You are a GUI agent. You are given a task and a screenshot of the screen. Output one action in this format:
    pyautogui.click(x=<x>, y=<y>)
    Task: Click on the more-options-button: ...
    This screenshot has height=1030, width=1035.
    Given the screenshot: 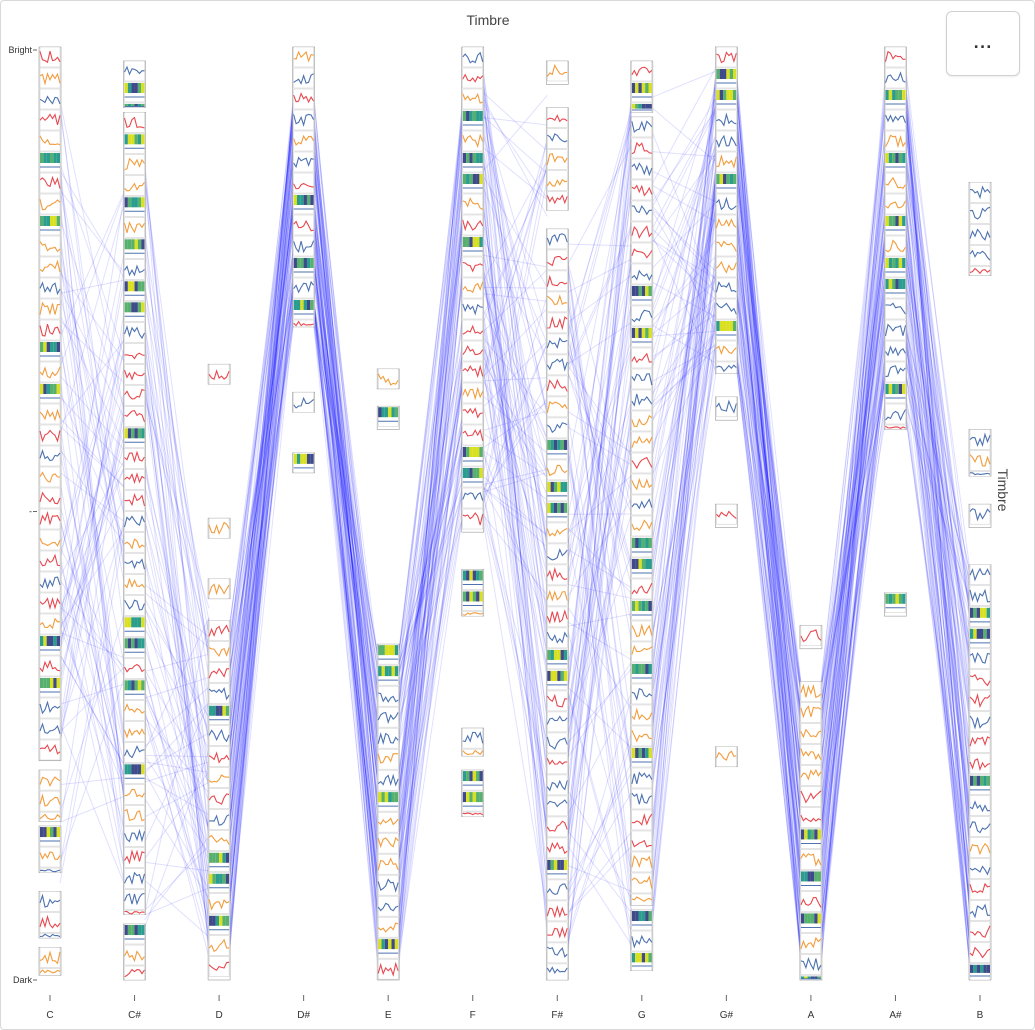 What is the action you would take?
    pyautogui.click(x=983, y=43)
    